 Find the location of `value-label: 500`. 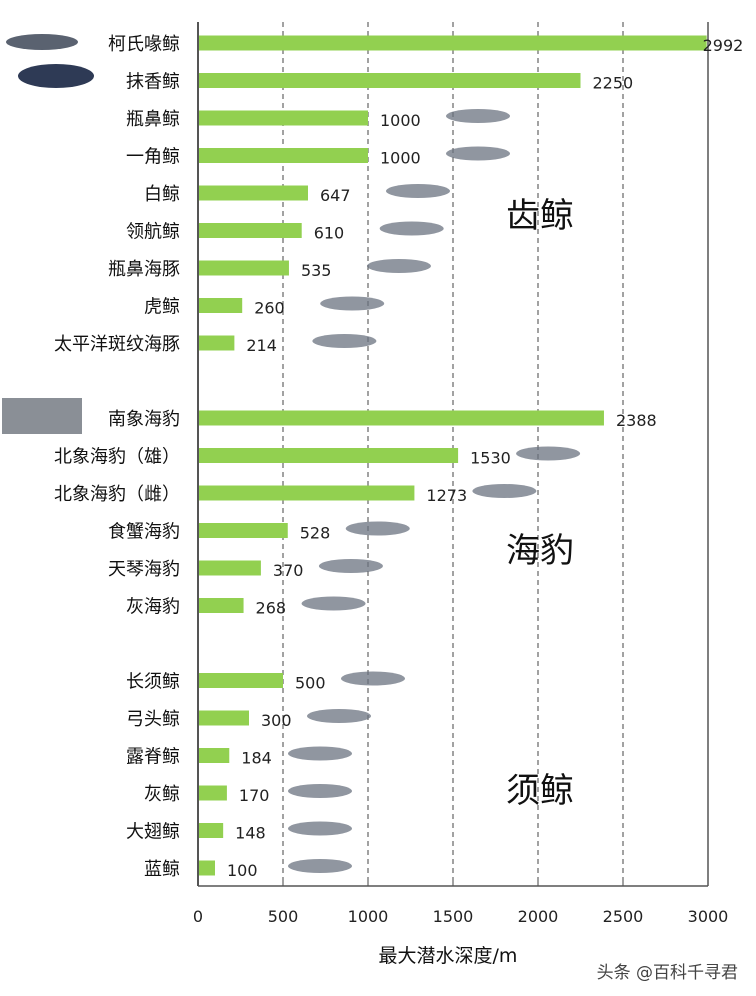

value-label: 500 is located at coordinates (310, 683).